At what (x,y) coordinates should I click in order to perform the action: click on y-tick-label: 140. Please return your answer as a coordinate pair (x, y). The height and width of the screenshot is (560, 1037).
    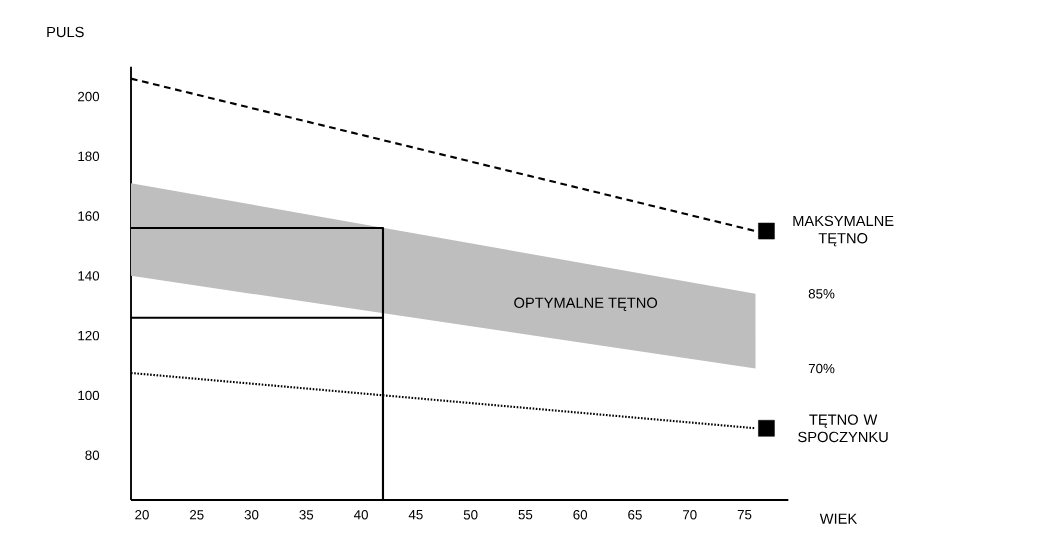
    Looking at the image, I should click on (89, 276).